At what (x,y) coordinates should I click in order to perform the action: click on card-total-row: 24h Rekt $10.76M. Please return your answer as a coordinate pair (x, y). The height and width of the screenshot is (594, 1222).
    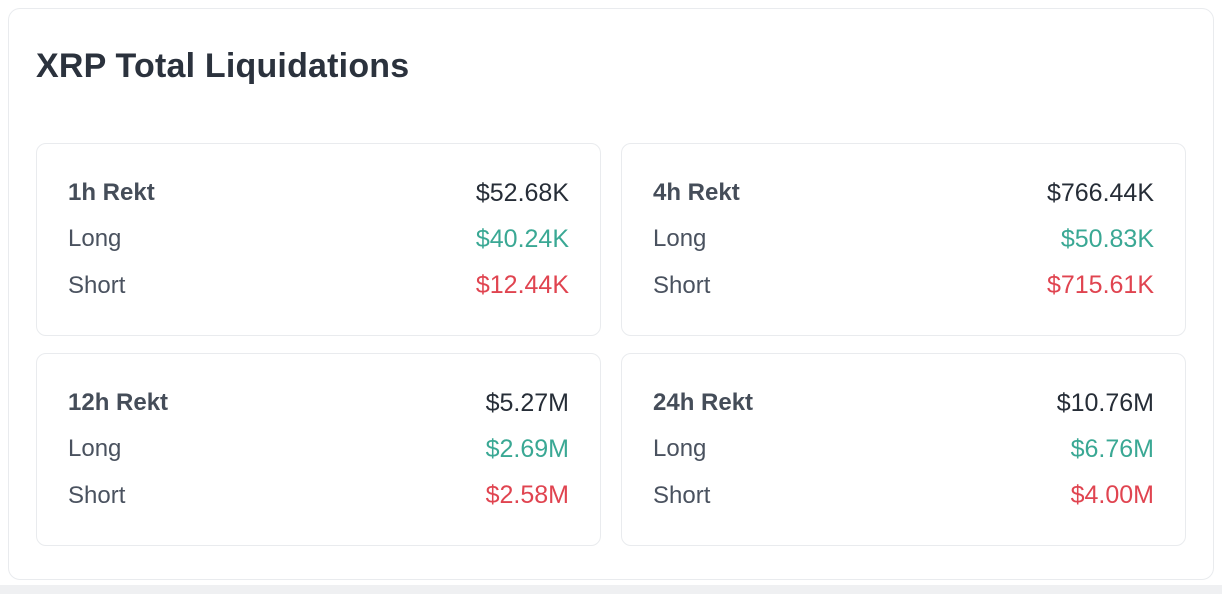
    Looking at the image, I should click on (903, 403).